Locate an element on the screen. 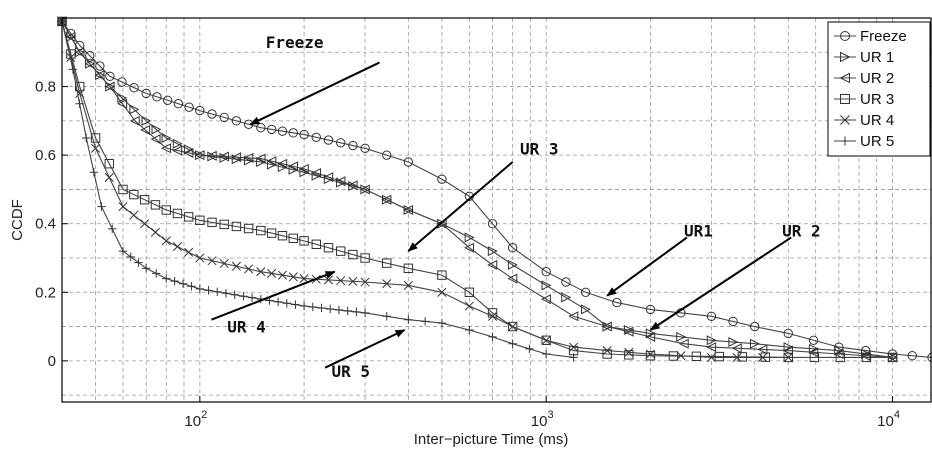 This screenshot has height=450, width=932. annotation-label: UR1 is located at coordinates (698, 231).